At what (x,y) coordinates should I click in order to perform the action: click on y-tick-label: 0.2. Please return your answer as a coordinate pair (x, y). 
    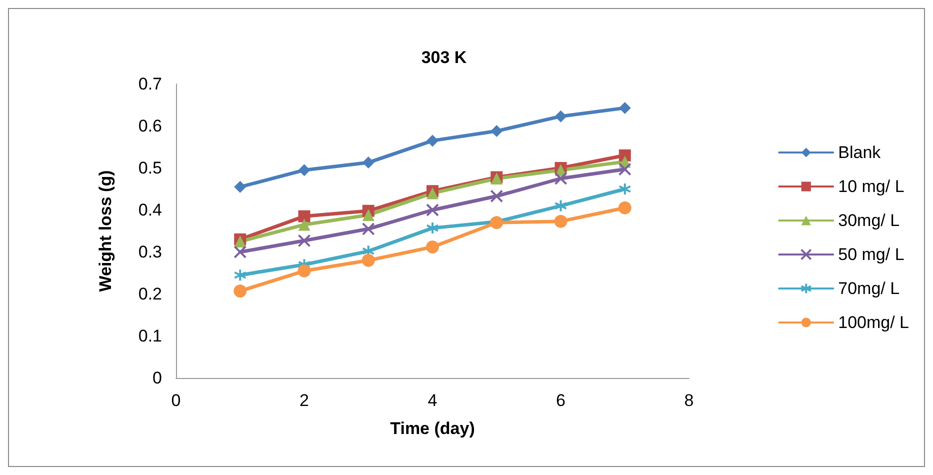
    Looking at the image, I should click on (150, 294).